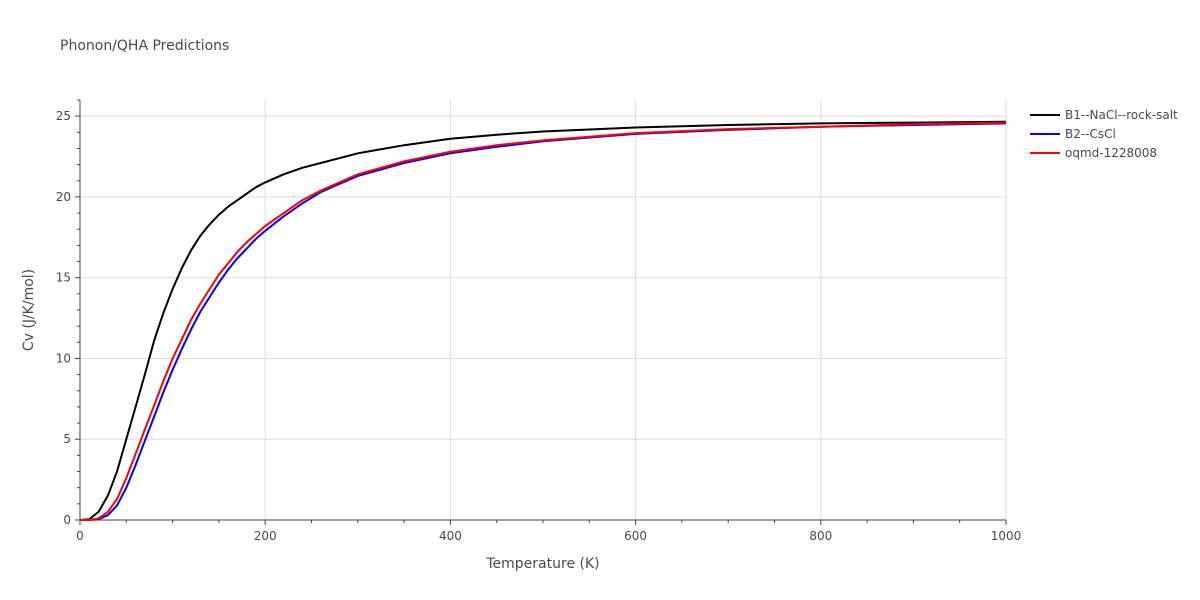  I want to click on legend-label: B1--NaCl--rock-salt, so click(1121, 115).